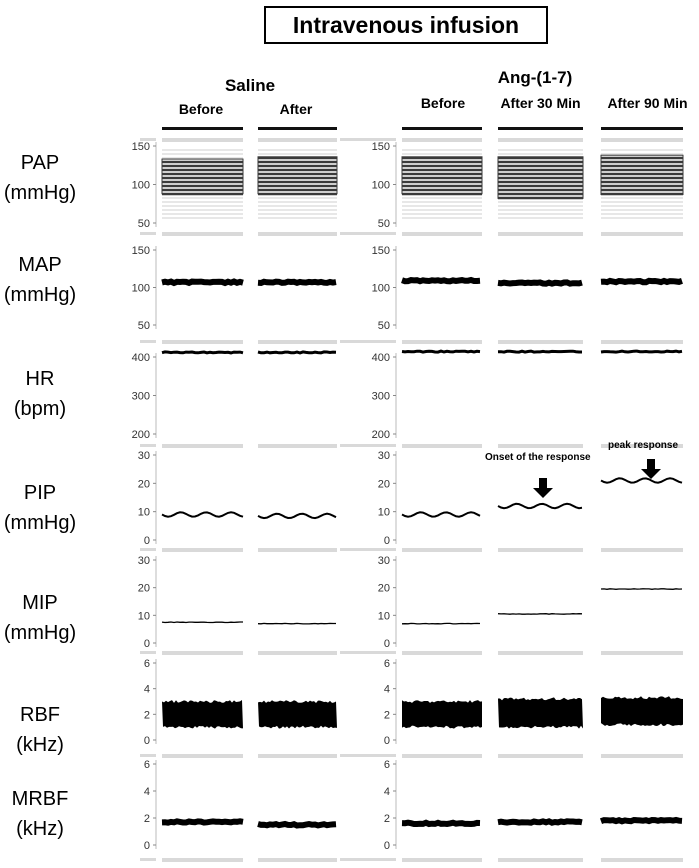 The image size is (699, 868). What do you see at coordinates (40, 799) in the screenshot?
I see `panel-name: MRBF` at bounding box center [40, 799].